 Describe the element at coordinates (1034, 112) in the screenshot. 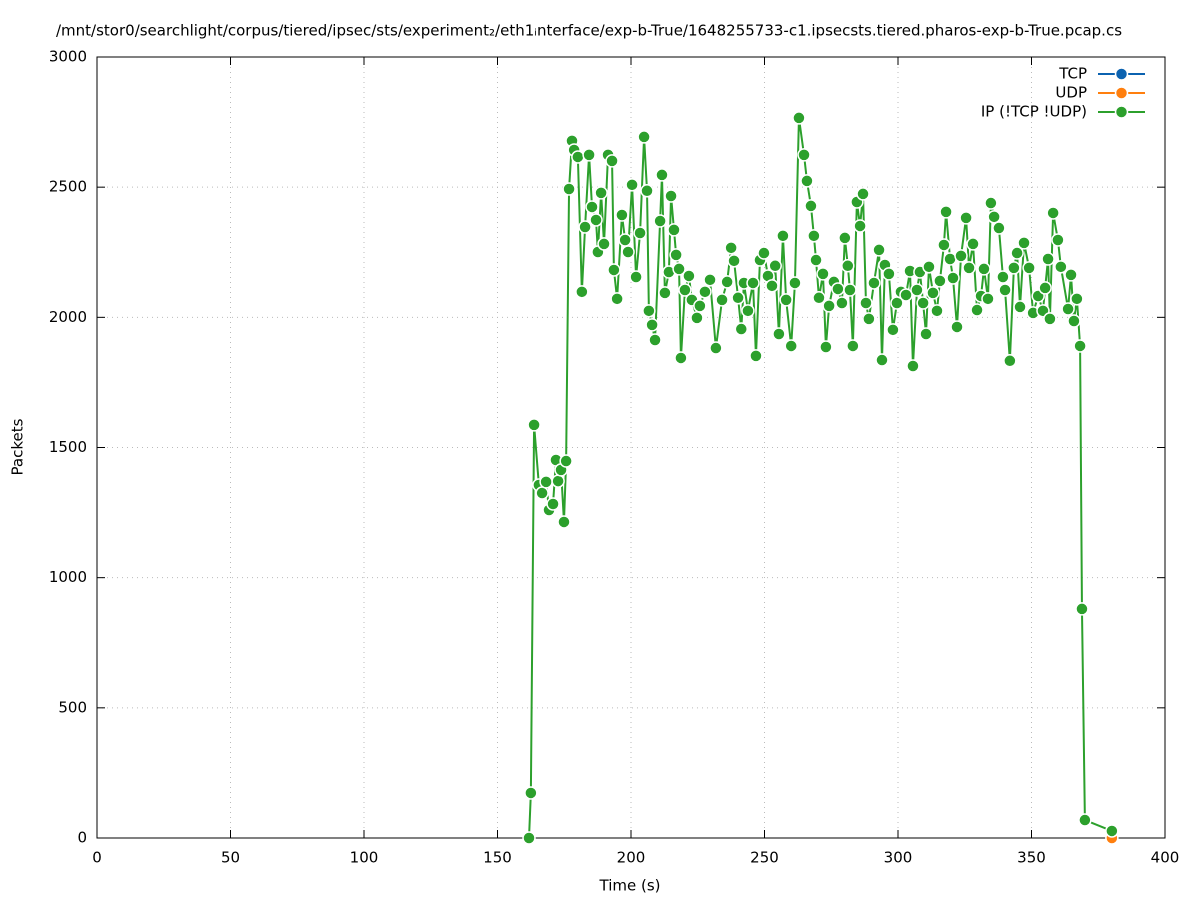

I see `legend-label: IP (!TCP !UDP)` at that location.